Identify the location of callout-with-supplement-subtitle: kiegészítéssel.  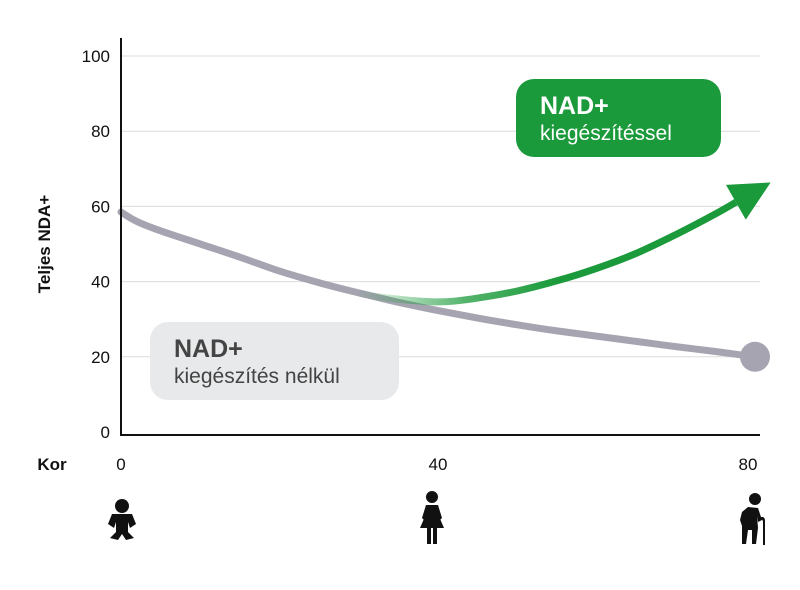
(606, 133).